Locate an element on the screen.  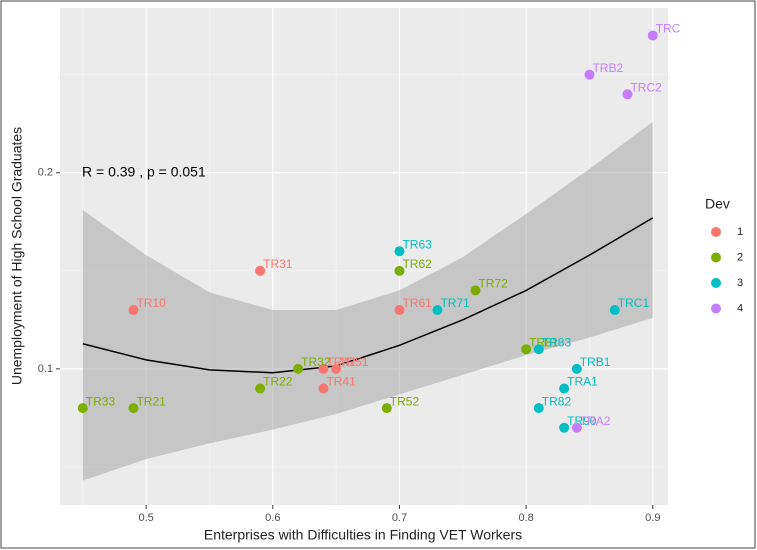
point-label: TRA2 is located at coordinates (595, 421).